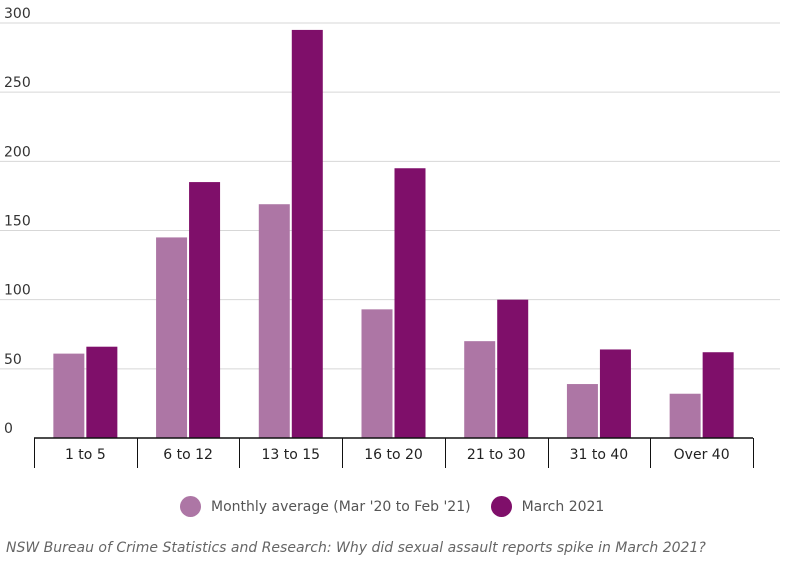  What do you see at coordinates (341, 506) in the screenshot?
I see `legend-label-monthly-average: Monthly average (Mar '20 to Feb '21)` at bounding box center [341, 506].